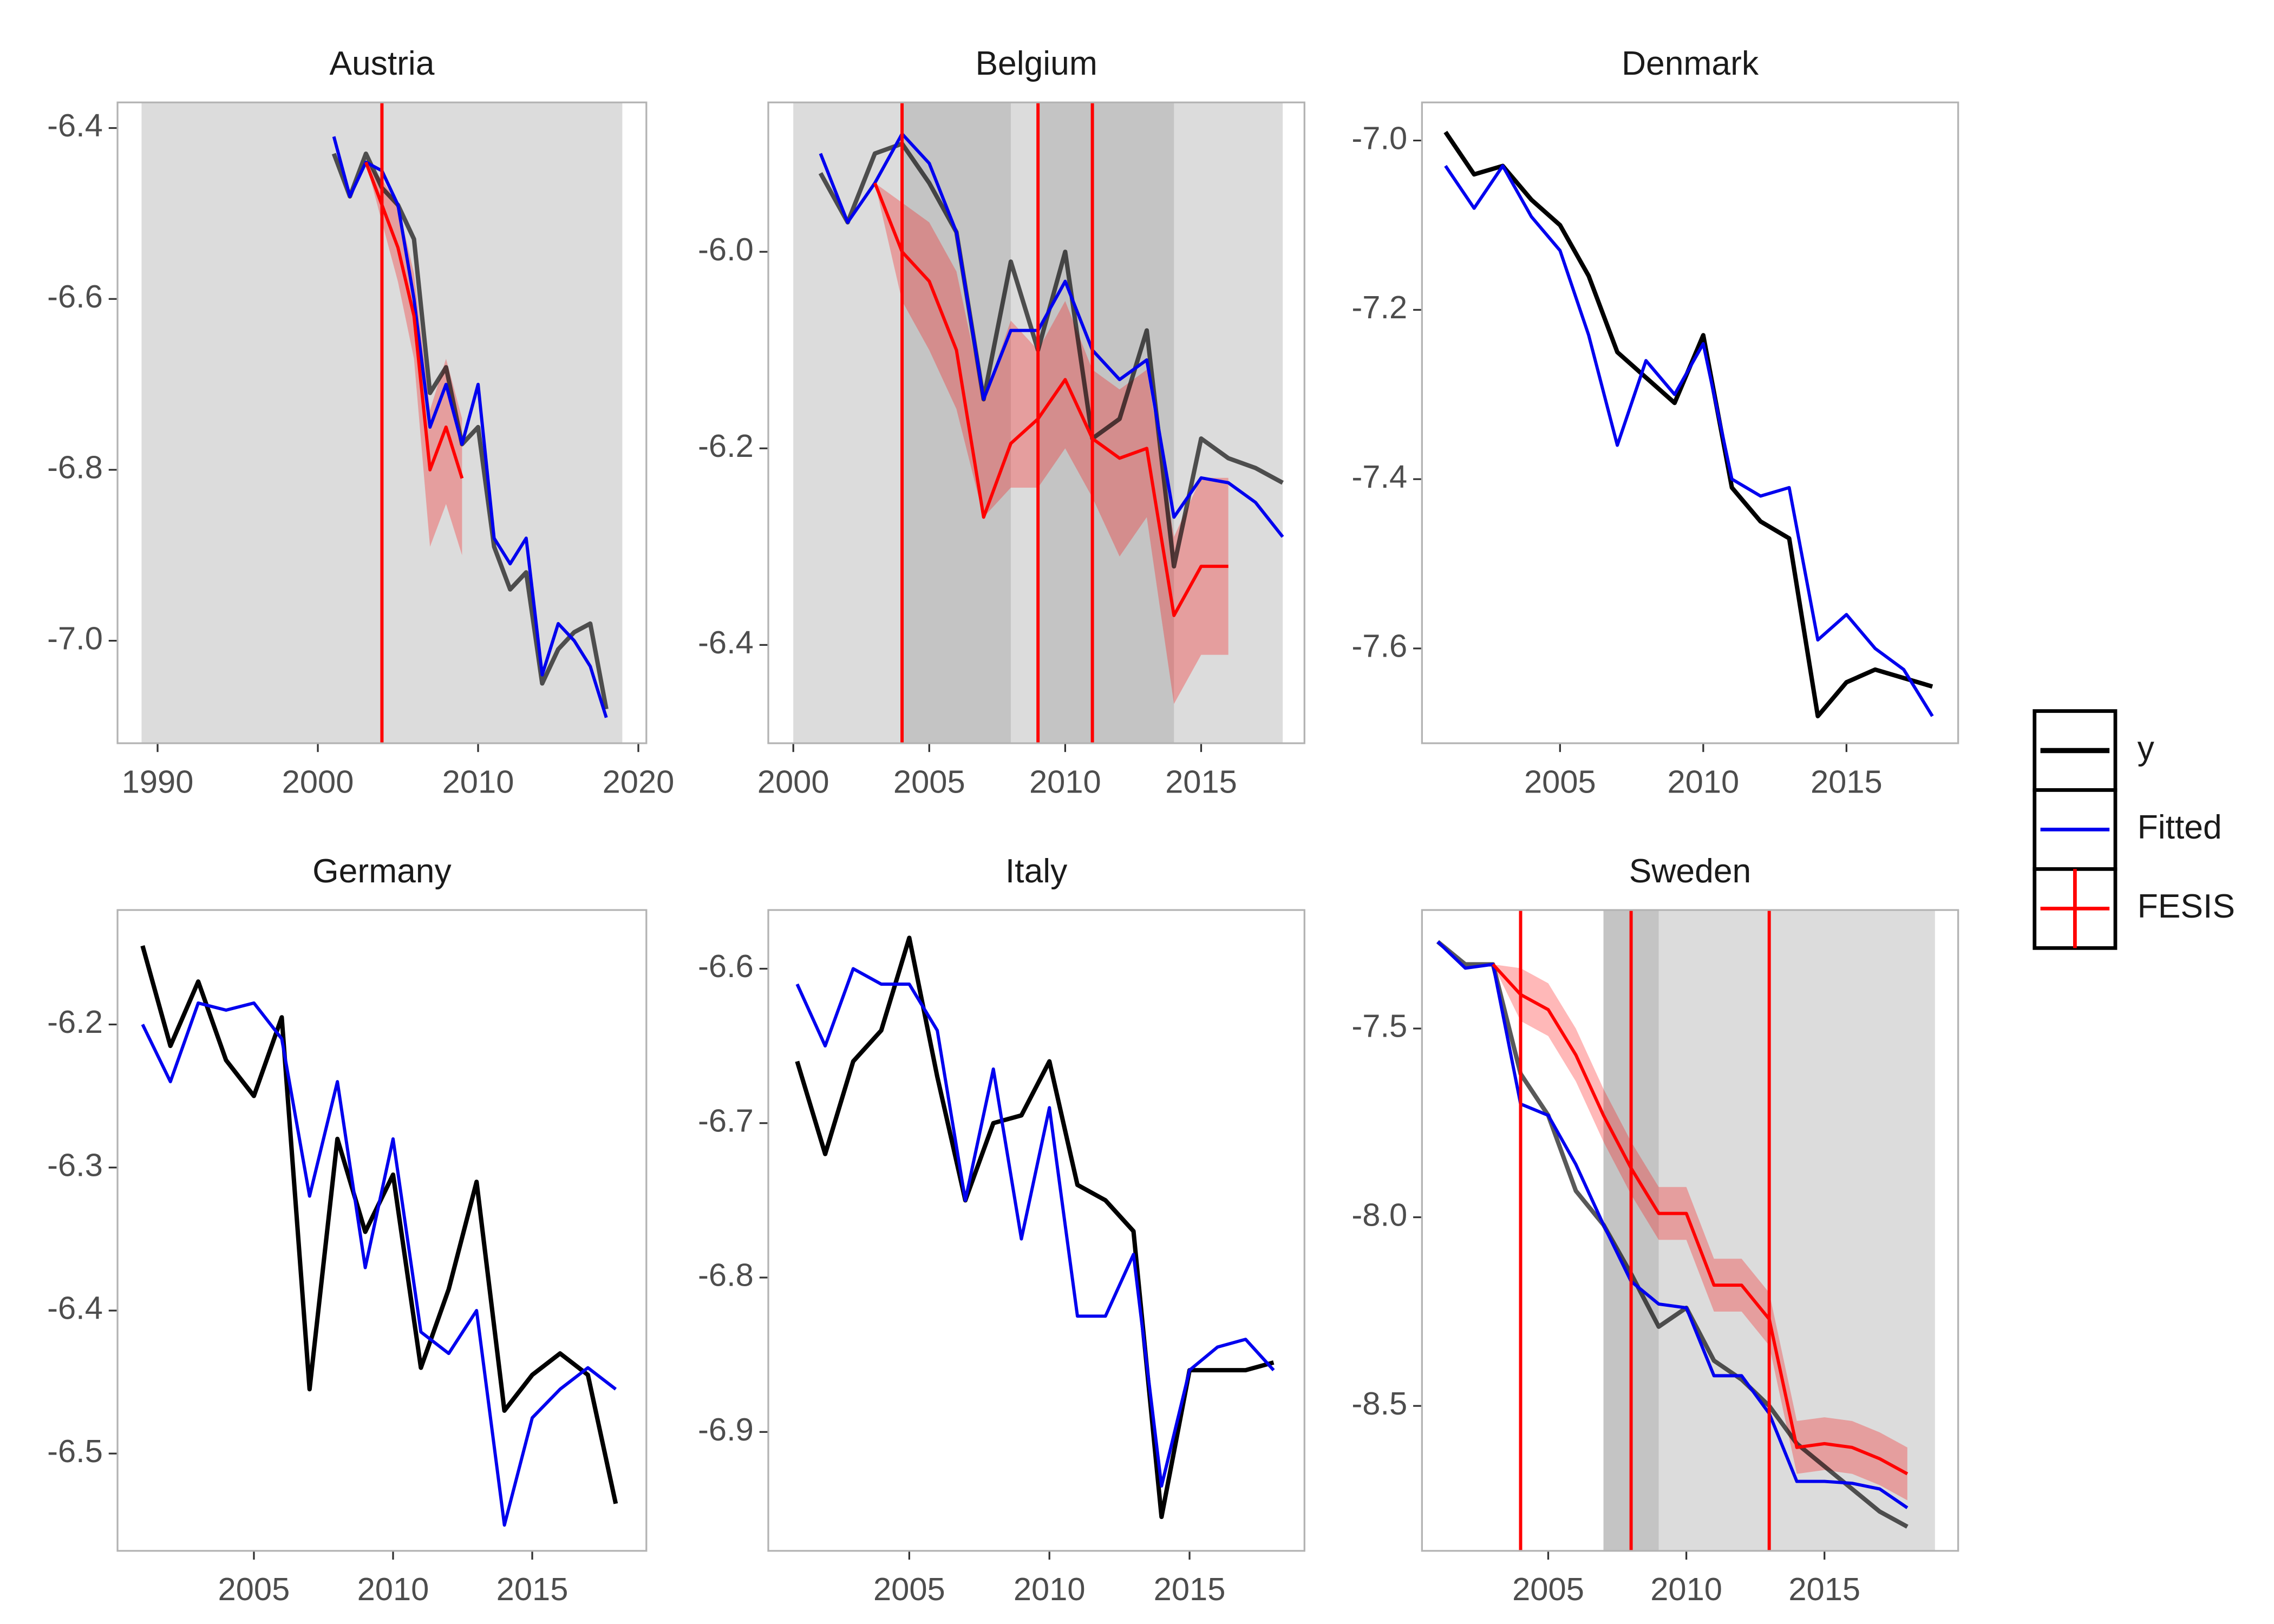 The height and width of the screenshot is (1624, 2274). I want to click on y-tick-label: -6.5, so click(75, 1451).